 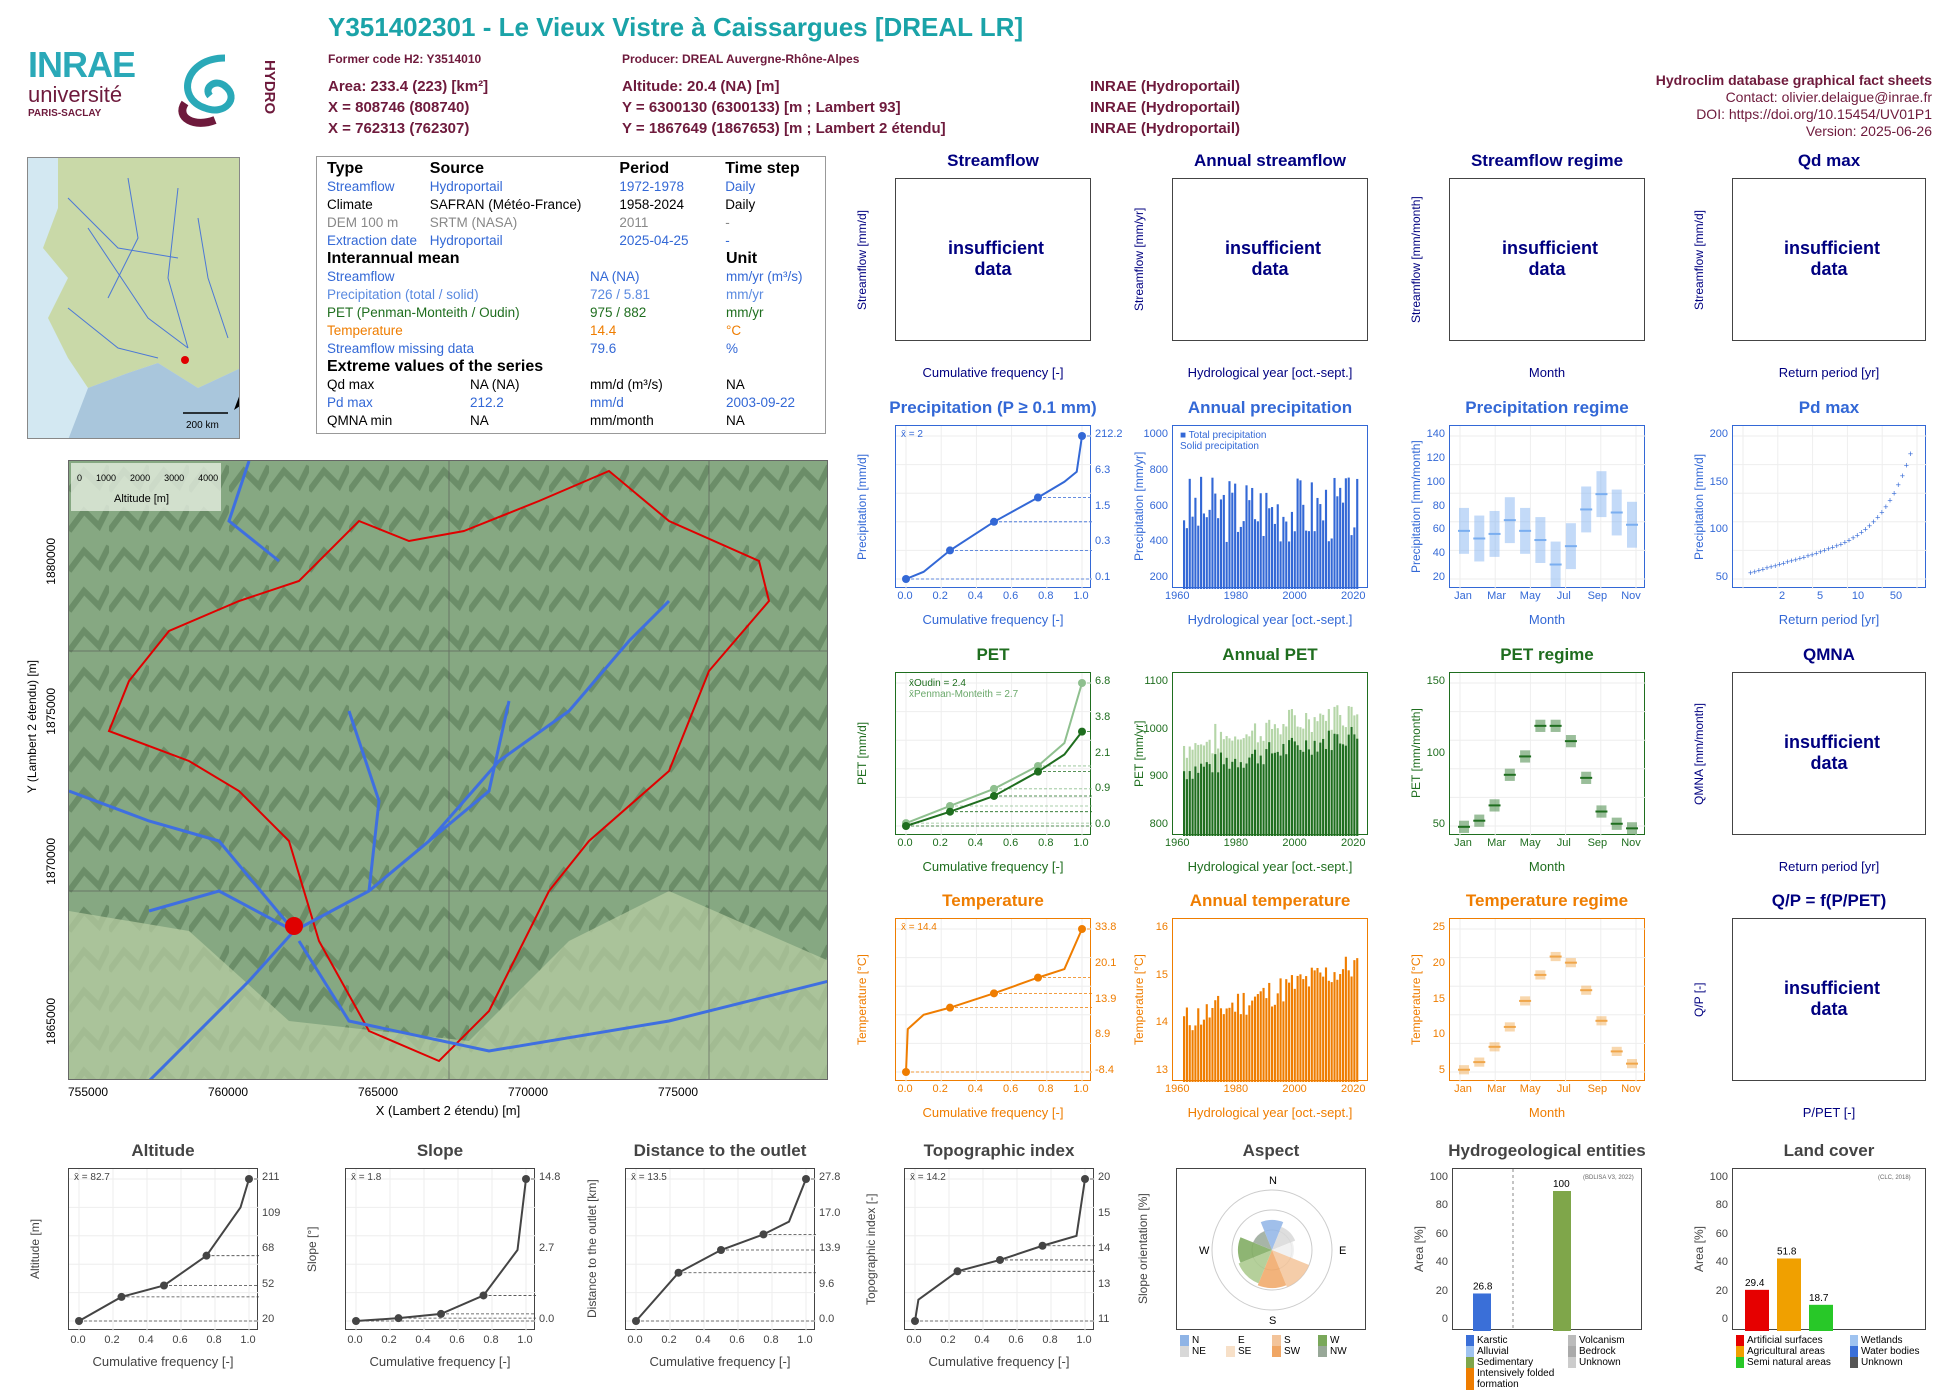 What do you see at coordinates (1270, 1000) in the screenshot?
I see `annual_temp-plot` at bounding box center [1270, 1000].